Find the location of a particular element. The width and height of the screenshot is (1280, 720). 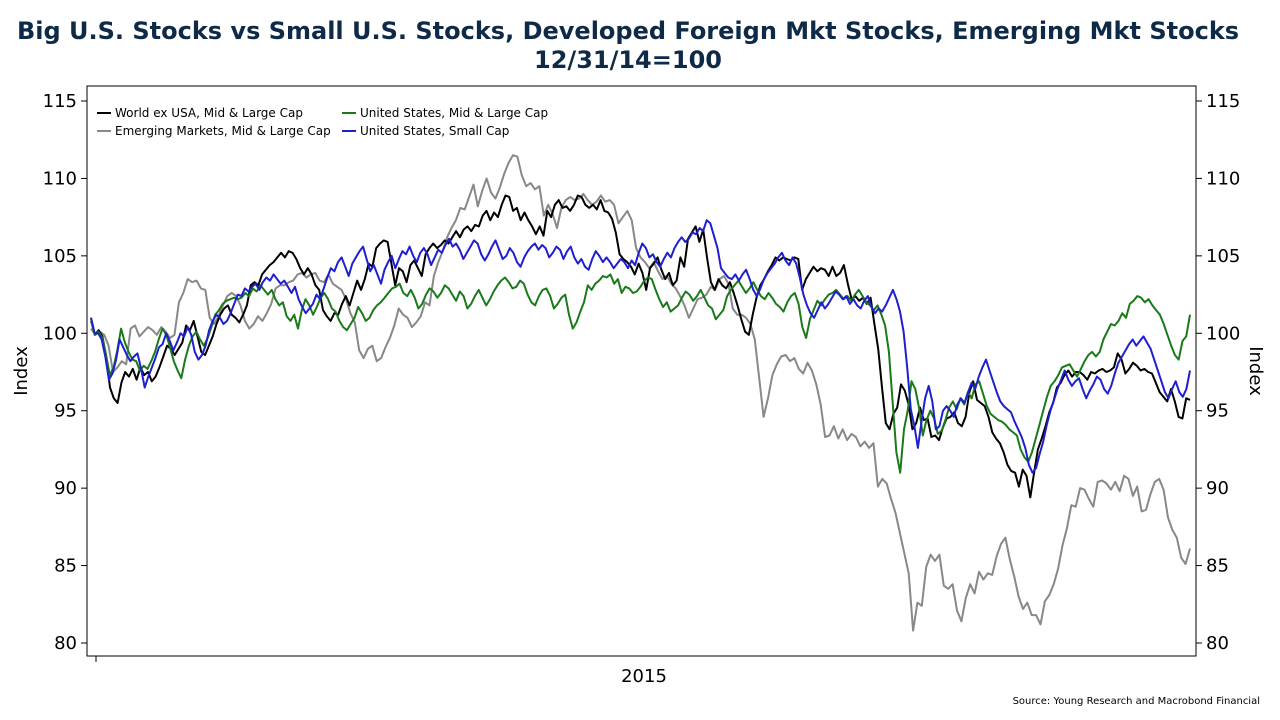

legend-label-2: United States, Mid & Large Cap is located at coordinates (454, 113).